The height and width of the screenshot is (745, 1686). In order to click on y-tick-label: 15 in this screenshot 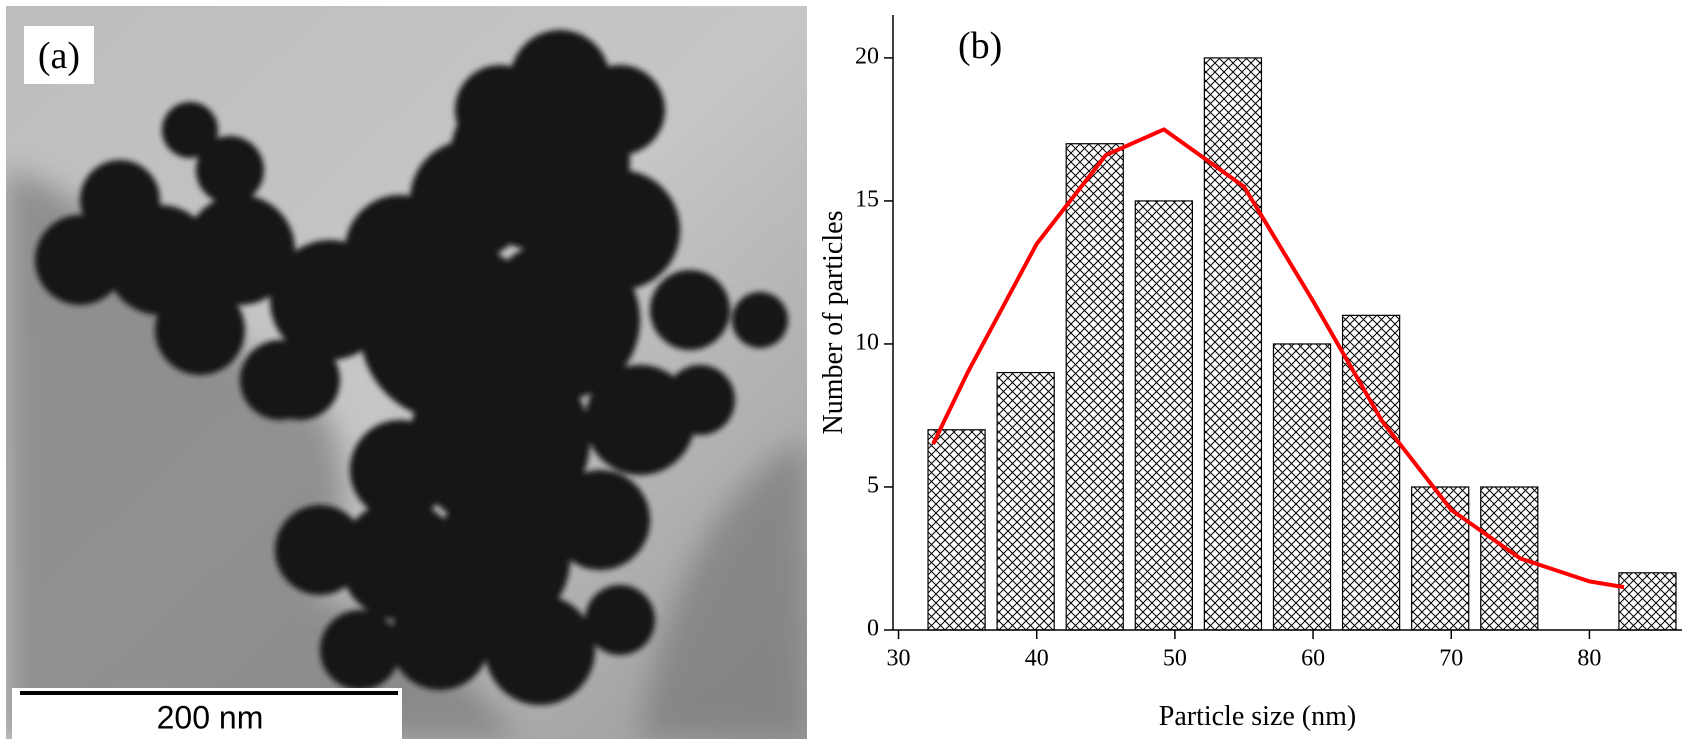, I will do `click(867, 199)`.